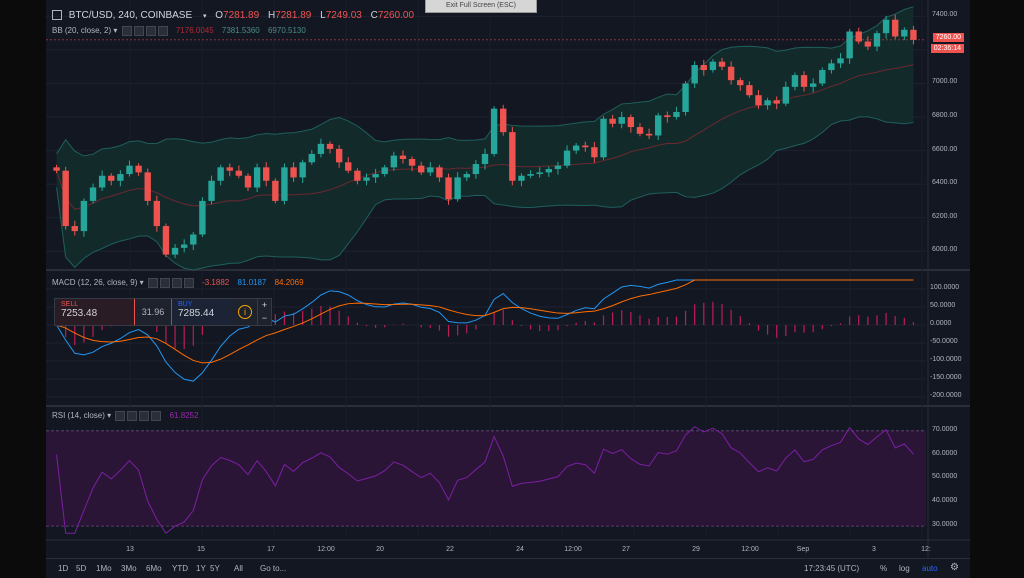 The width and height of the screenshot is (1024, 578). I want to click on range-button-all: All, so click(238, 568).